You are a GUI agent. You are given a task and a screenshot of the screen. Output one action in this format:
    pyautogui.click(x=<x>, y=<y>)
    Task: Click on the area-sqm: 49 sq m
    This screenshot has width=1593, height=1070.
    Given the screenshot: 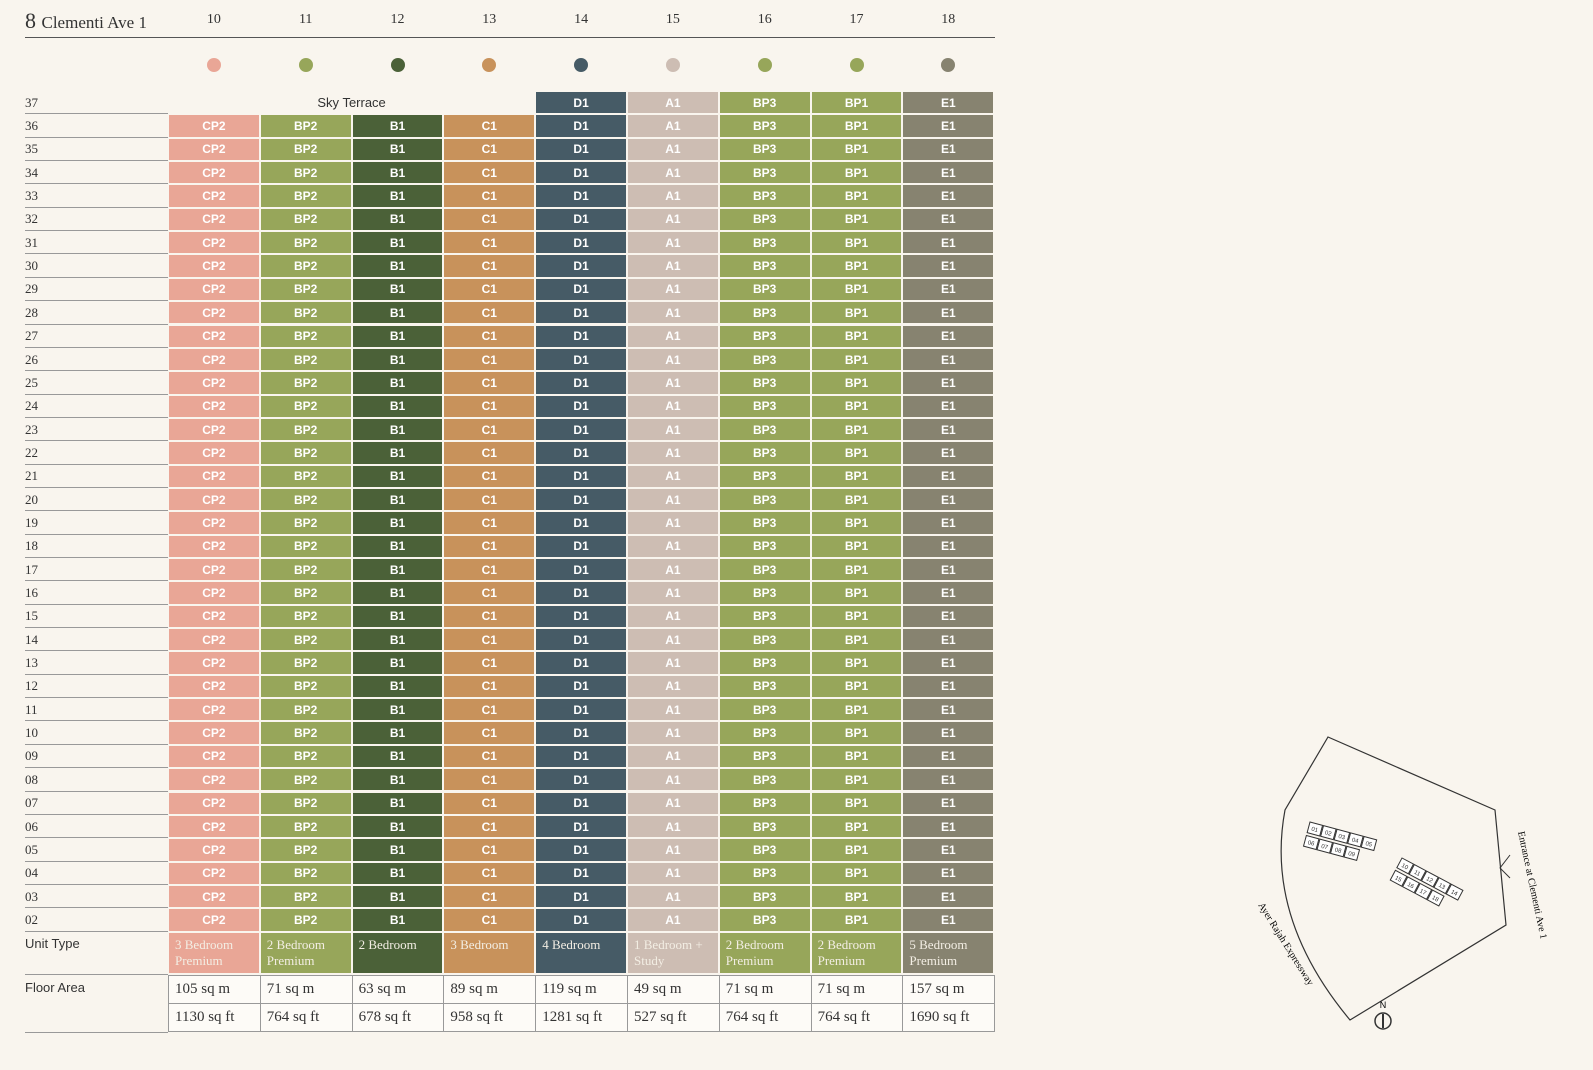 What is the action you would take?
    pyautogui.click(x=673, y=989)
    